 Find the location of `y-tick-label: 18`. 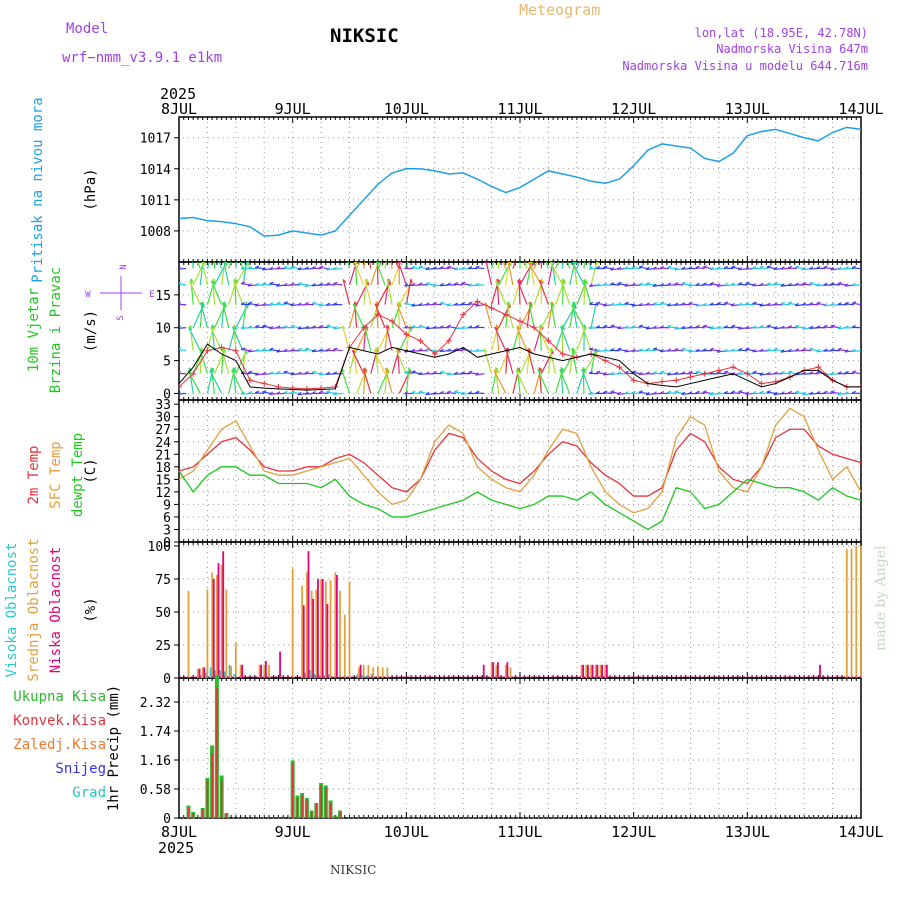

y-tick-label: 18 is located at coordinates (163, 468).